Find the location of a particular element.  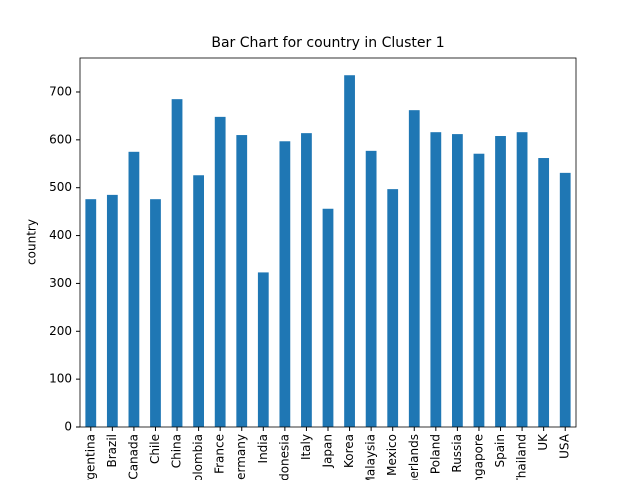

x-tick-label: Poland is located at coordinates (435, 454).